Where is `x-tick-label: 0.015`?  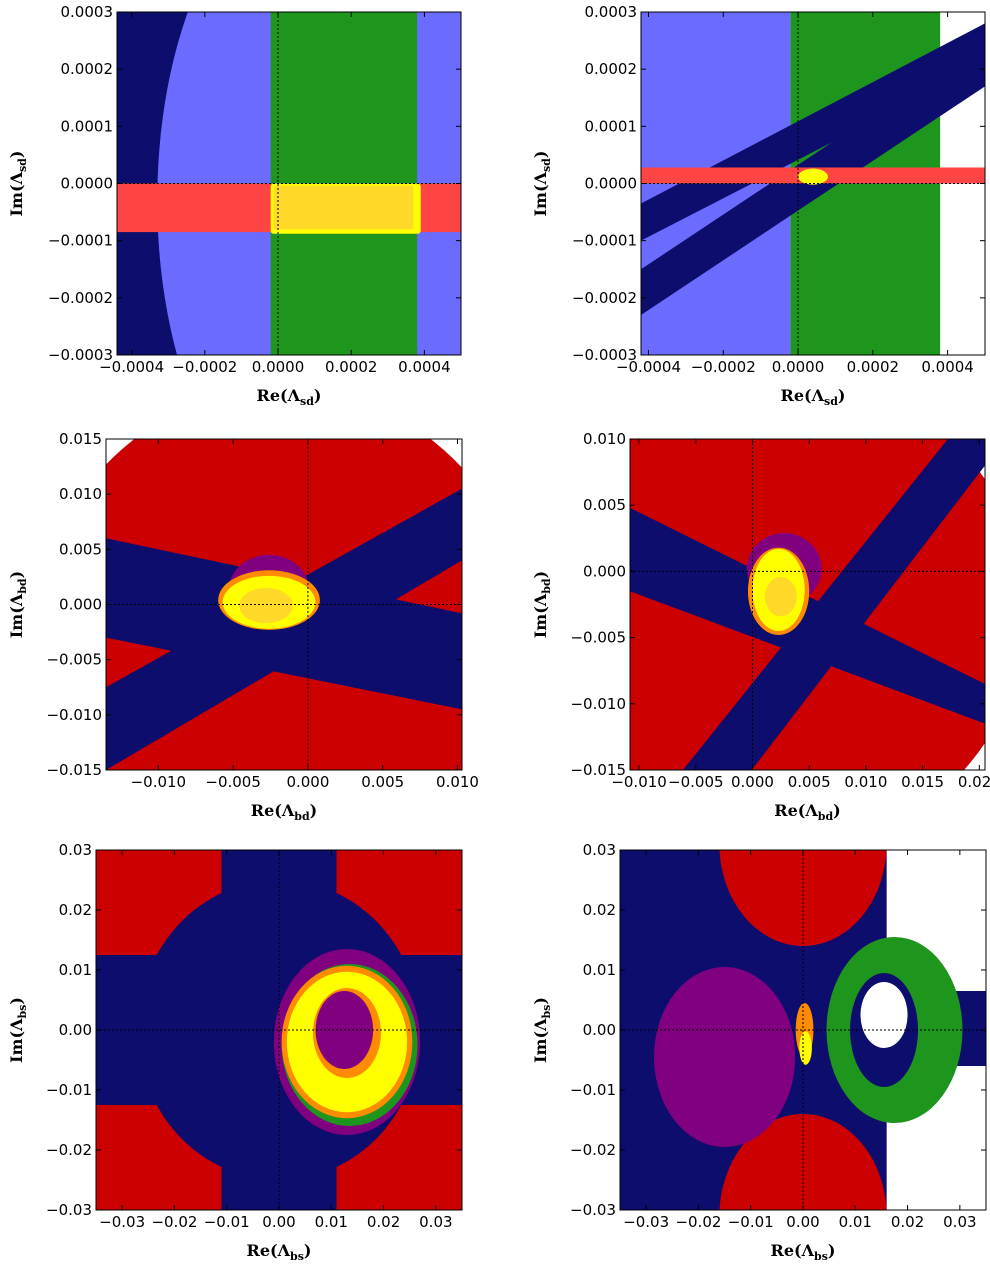 x-tick-label: 0.015 is located at coordinates (922, 782).